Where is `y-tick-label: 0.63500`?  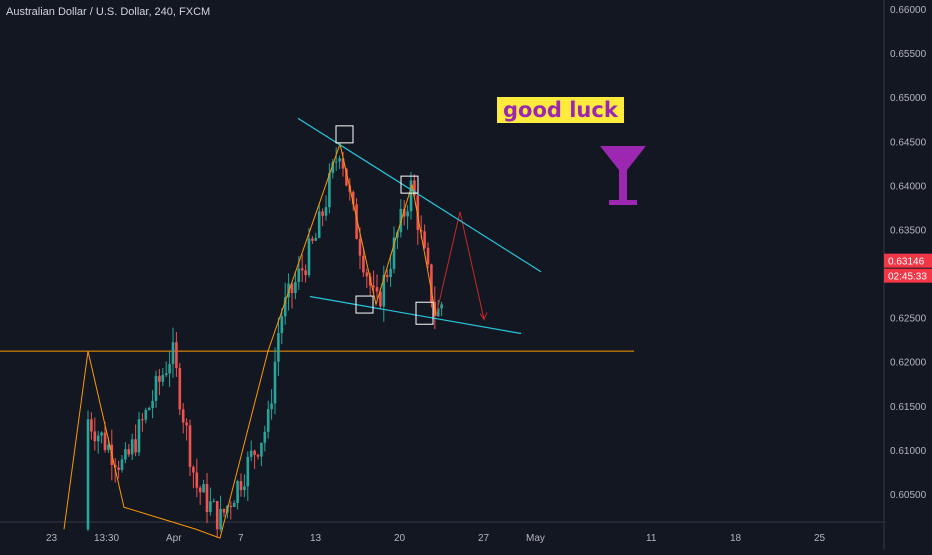 y-tick-label: 0.63500 is located at coordinates (908, 230).